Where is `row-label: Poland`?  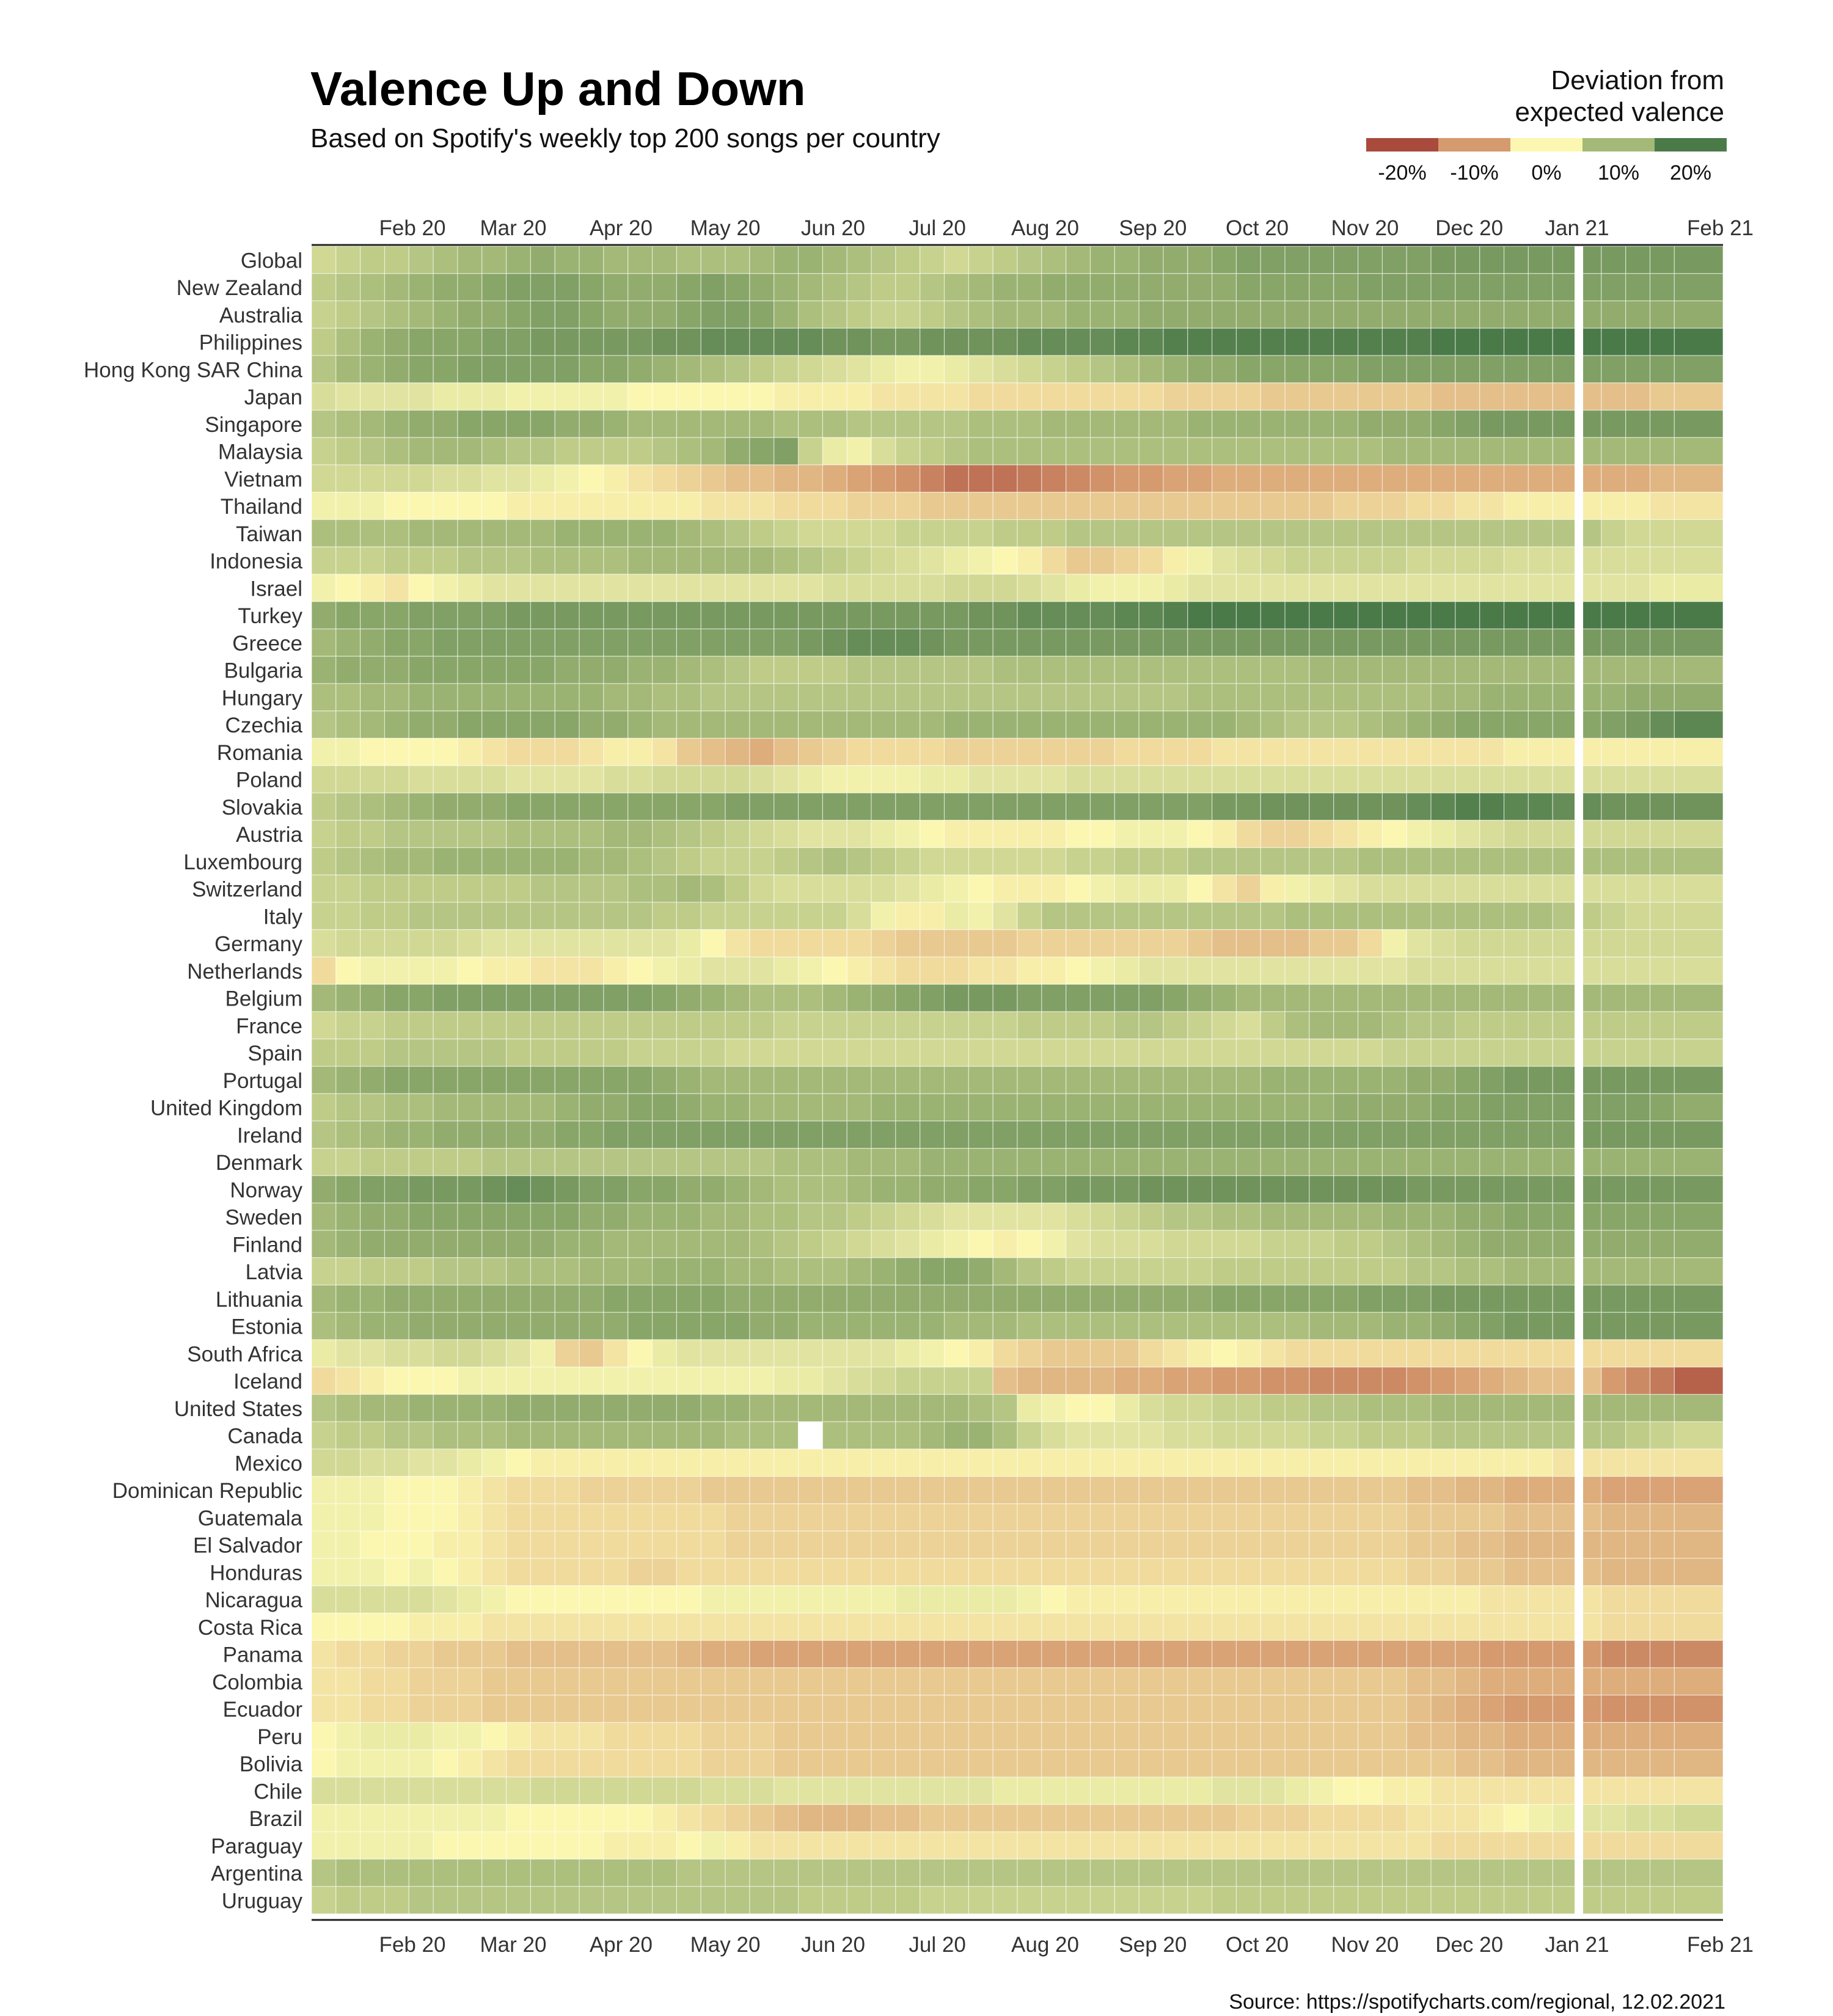
row-label: Poland is located at coordinates (269, 781).